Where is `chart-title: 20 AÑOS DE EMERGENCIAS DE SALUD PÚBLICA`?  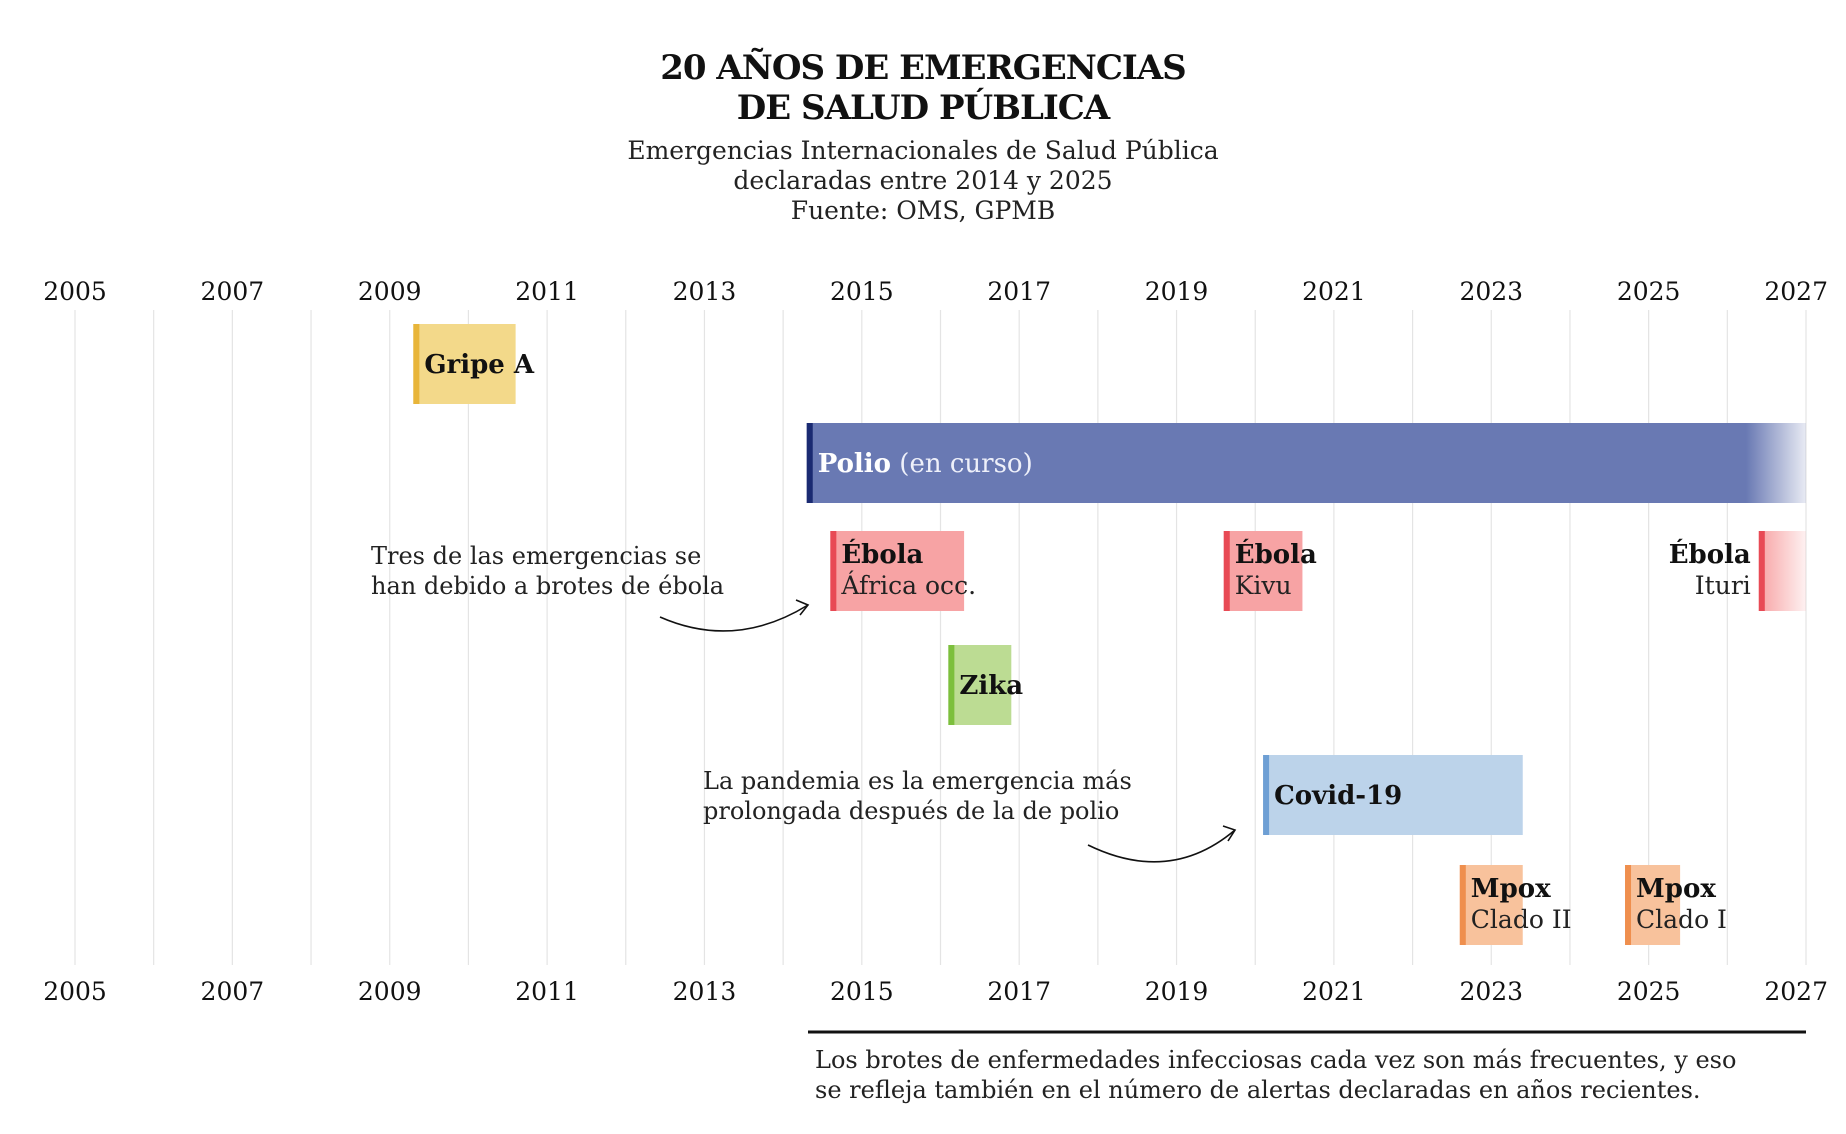
chart-title: 20 AÑOS DE EMERGENCIAS DE SALUD PÚBLICA is located at coordinates (923, 88).